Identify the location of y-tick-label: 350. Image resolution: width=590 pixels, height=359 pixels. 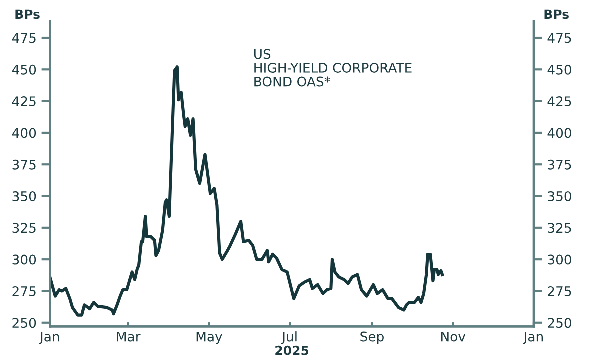
(24, 196).